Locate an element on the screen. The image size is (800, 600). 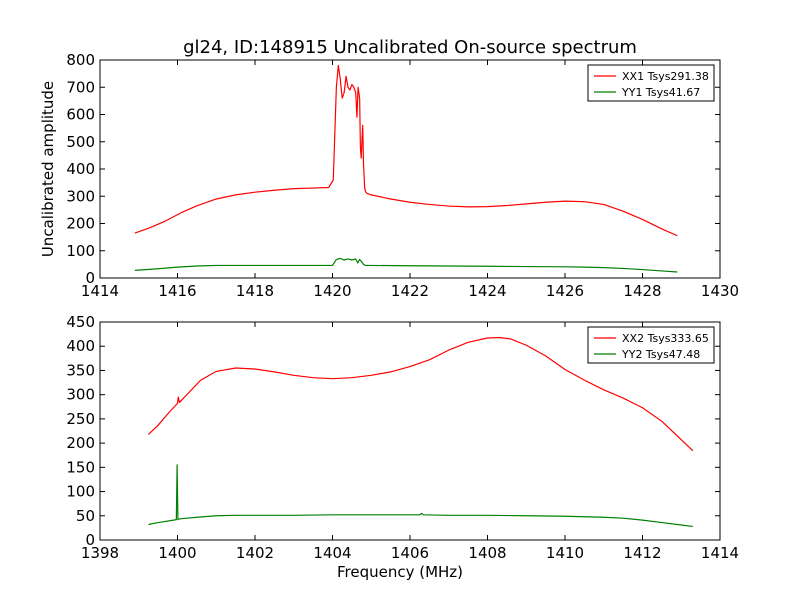
y-tick-label: 250 is located at coordinates (80, 419).